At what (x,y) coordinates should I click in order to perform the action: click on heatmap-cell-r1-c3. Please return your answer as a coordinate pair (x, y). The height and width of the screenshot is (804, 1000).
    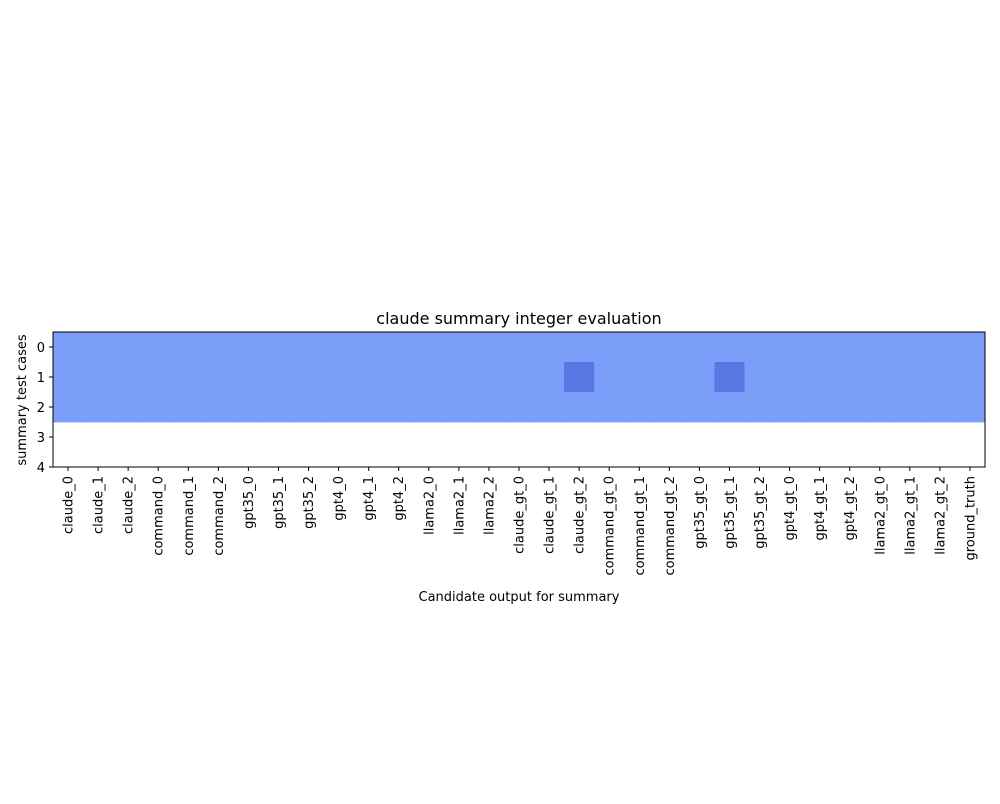
    Looking at the image, I should click on (158, 377).